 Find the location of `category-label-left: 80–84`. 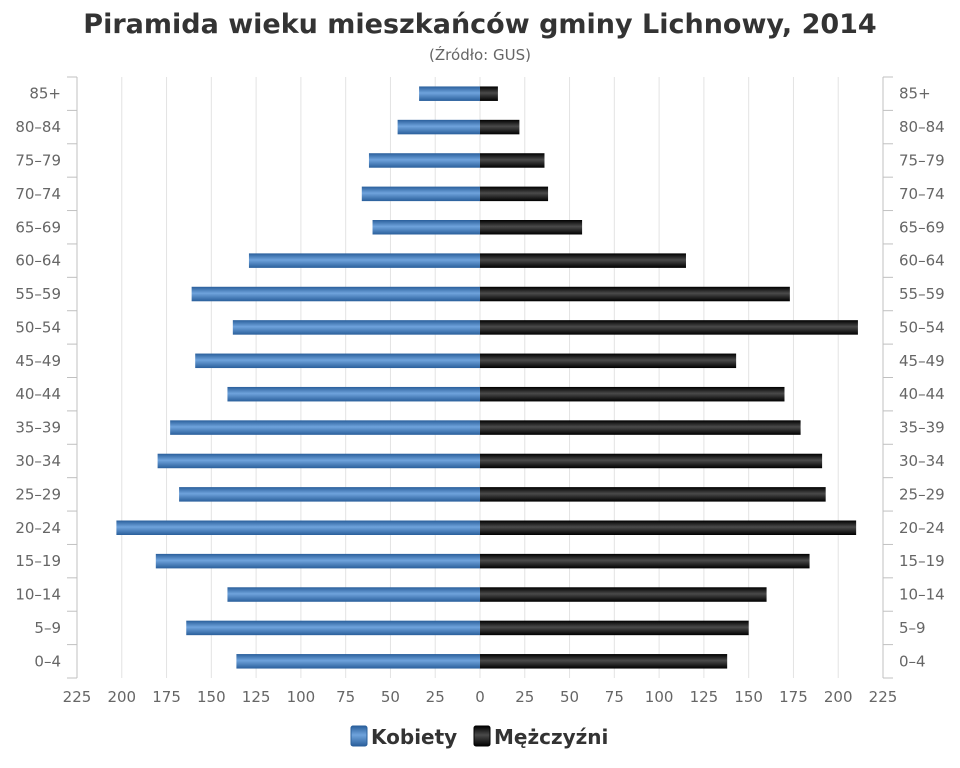

category-label-left: 80–84 is located at coordinates (38, 127).